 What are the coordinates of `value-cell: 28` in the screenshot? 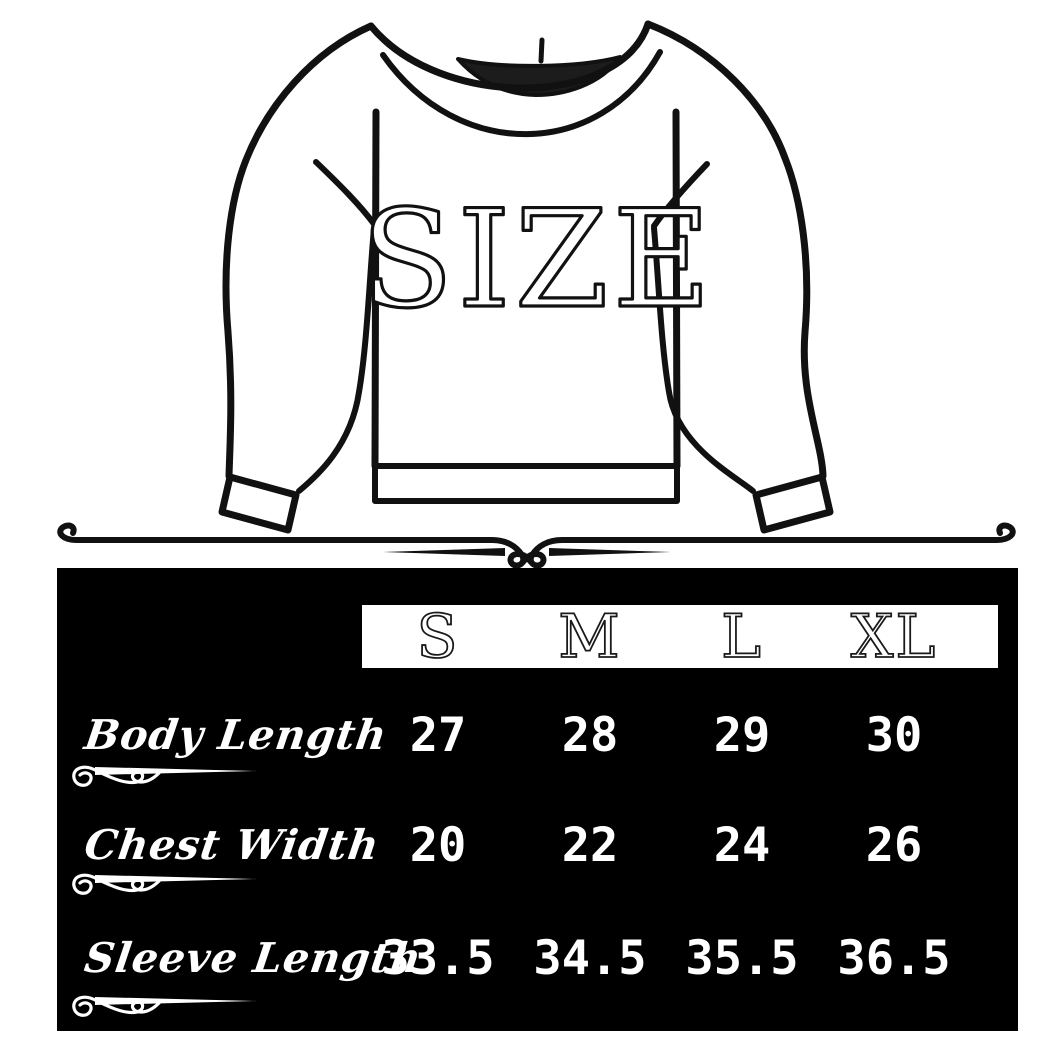 It's located at (590, 735).